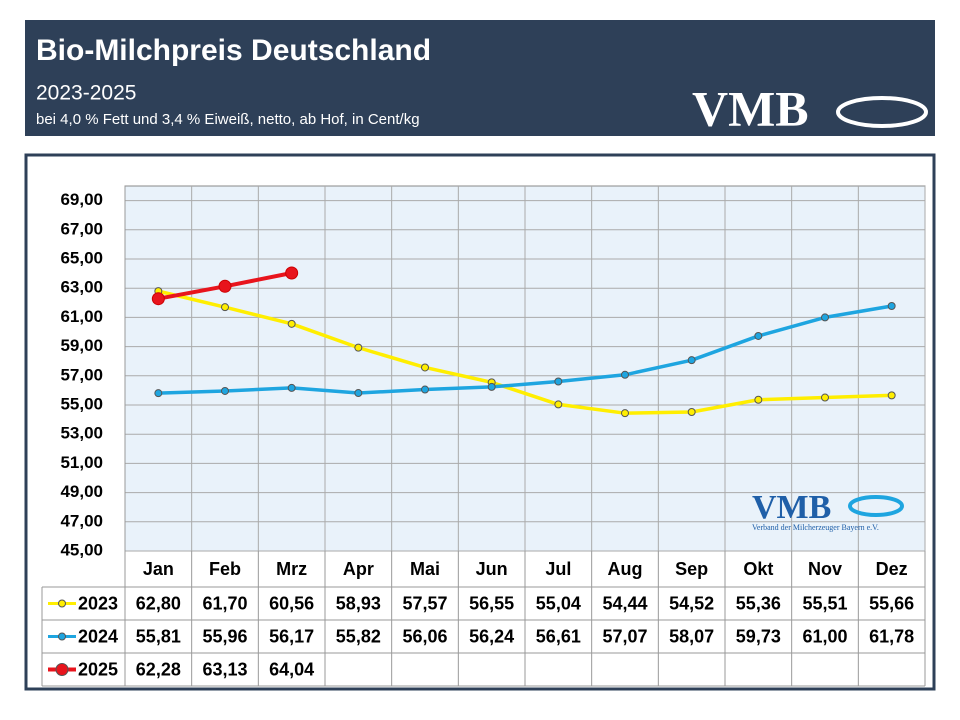 This screenshot has width=960, height=720. What do you see at coordinates (815, 527) in the screenshot?
I see `watermark-caption: Verband der Milcherzeuger Bayern e.V.` at bounding box center [815, 527].